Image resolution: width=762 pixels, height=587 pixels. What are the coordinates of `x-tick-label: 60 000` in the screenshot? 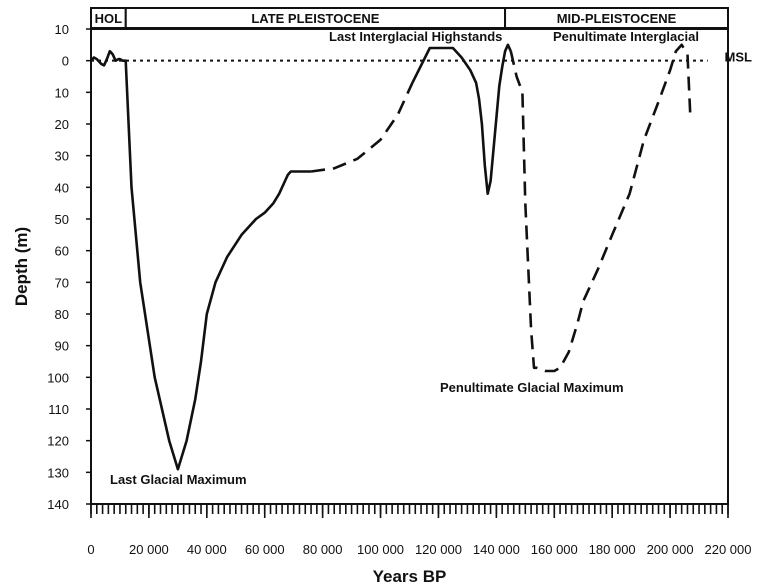 It's located at (265, 549).